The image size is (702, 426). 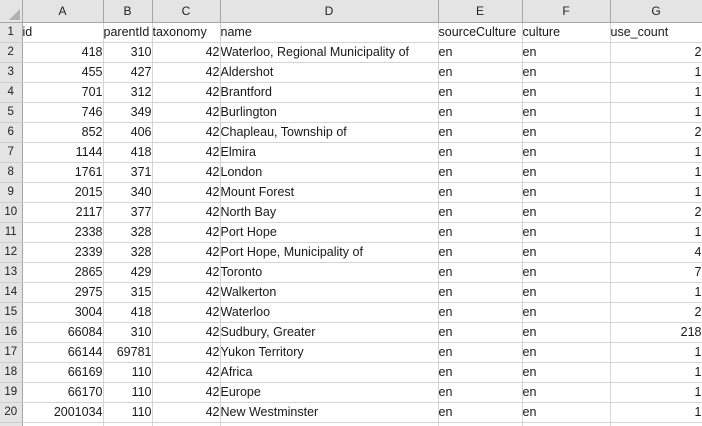 What do you see at coordinates (480, 292) in the screenshot?
I see `cell-sourceculture-row14: en` at bounding box center [480, 292].